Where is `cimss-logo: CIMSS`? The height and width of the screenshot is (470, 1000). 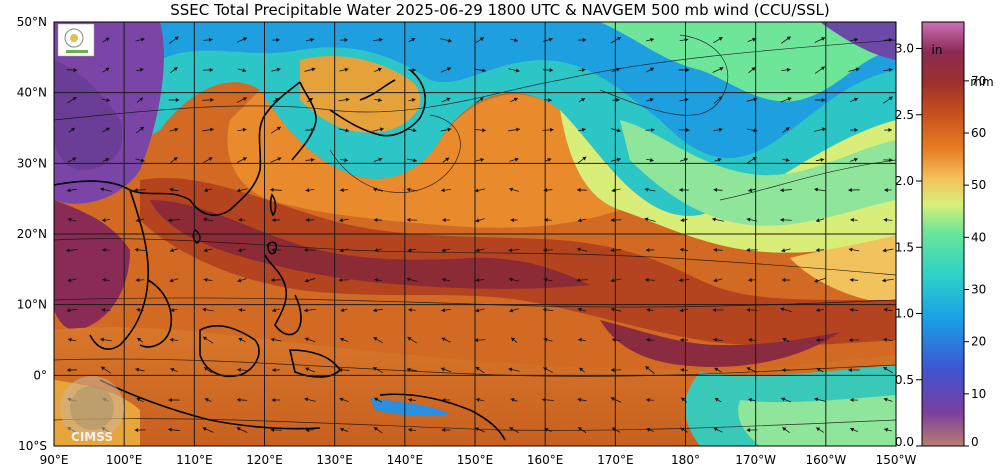 cimss-logo: CIMSS is located at coordinates (92, 410).